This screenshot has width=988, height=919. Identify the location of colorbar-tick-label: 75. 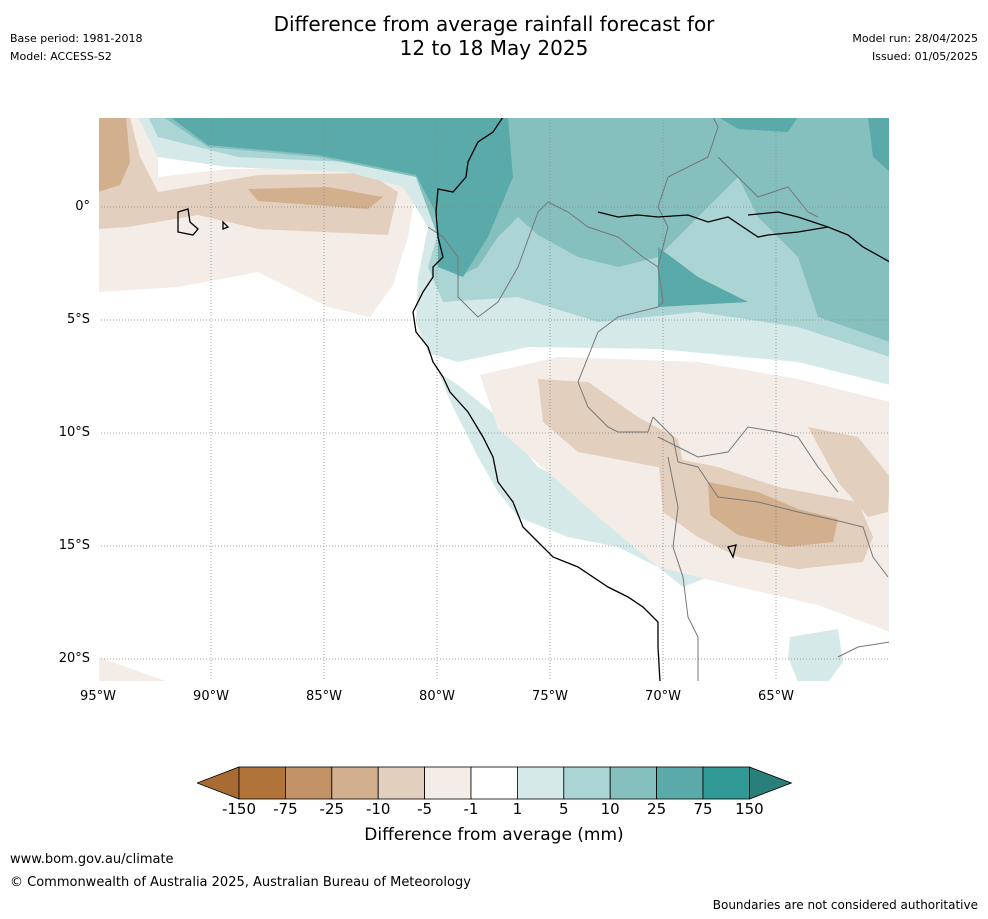
(703, 809).